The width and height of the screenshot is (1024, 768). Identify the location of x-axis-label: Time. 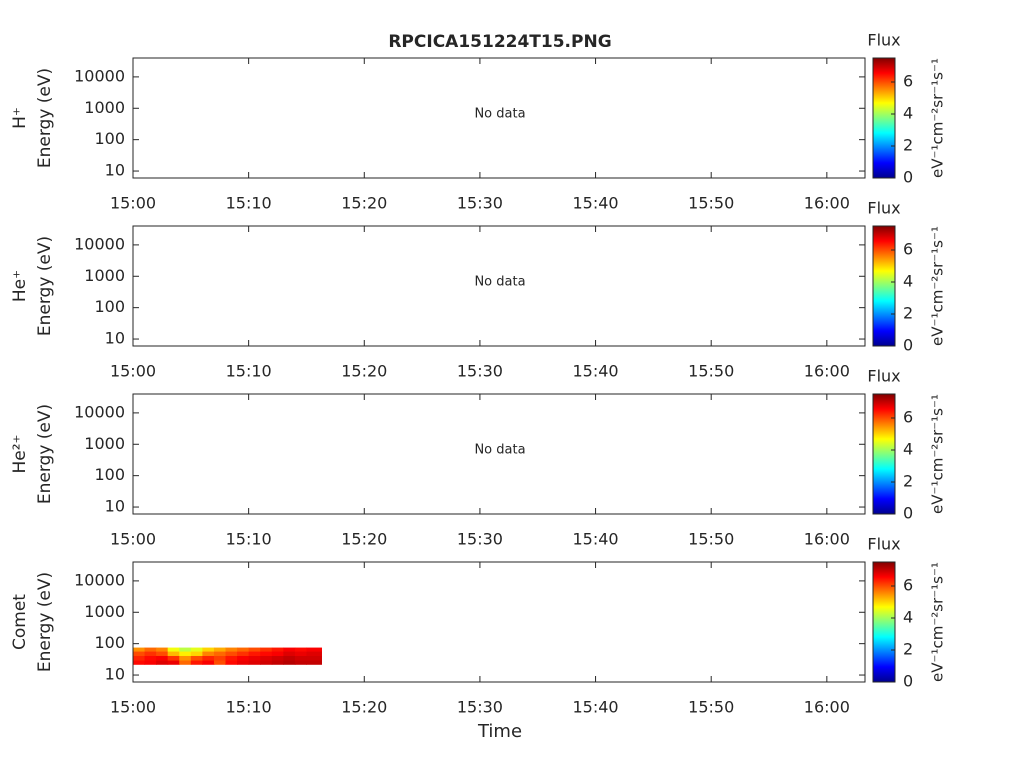
(499, 731).